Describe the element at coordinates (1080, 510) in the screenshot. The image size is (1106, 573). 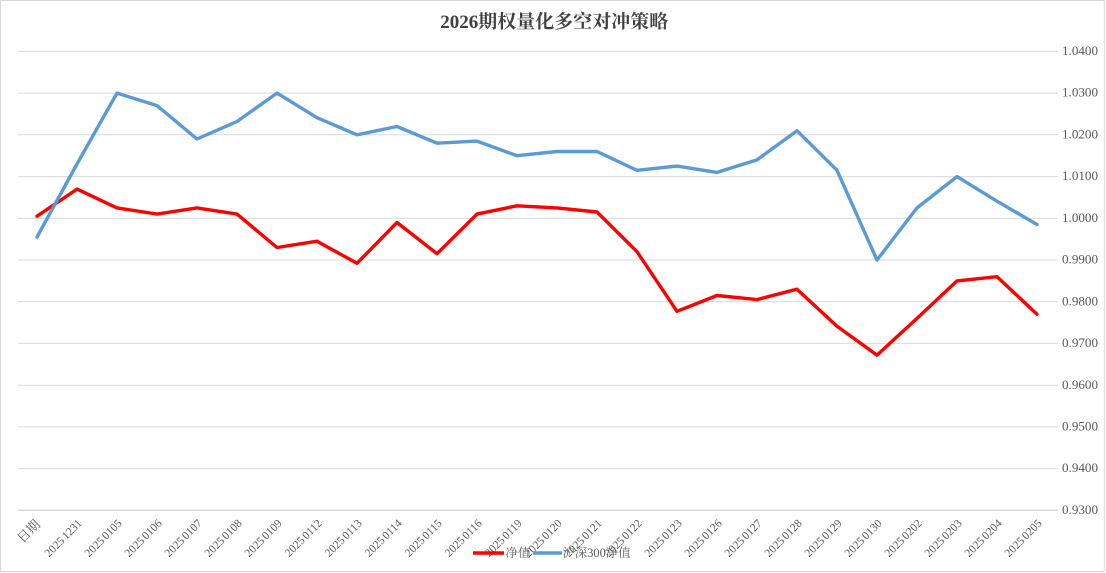
I see `svg-text: 0.9300` at that location.